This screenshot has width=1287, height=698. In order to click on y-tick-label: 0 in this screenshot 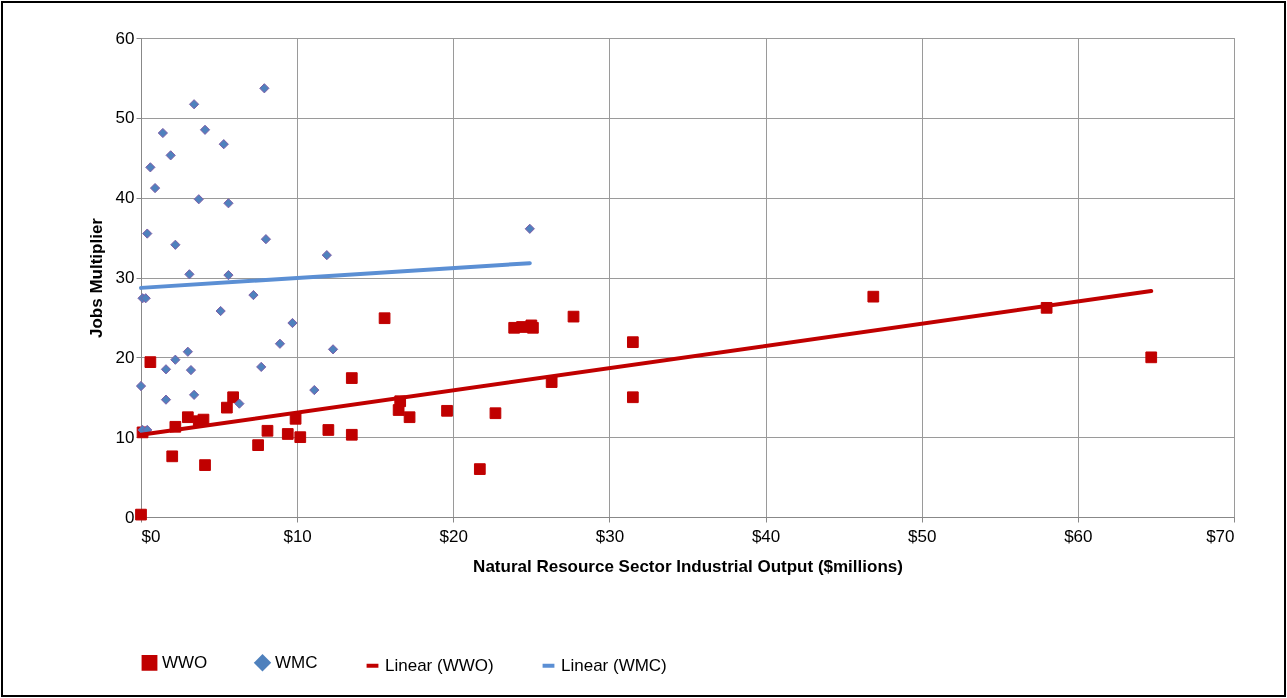, I will do `click(130, 517)`.